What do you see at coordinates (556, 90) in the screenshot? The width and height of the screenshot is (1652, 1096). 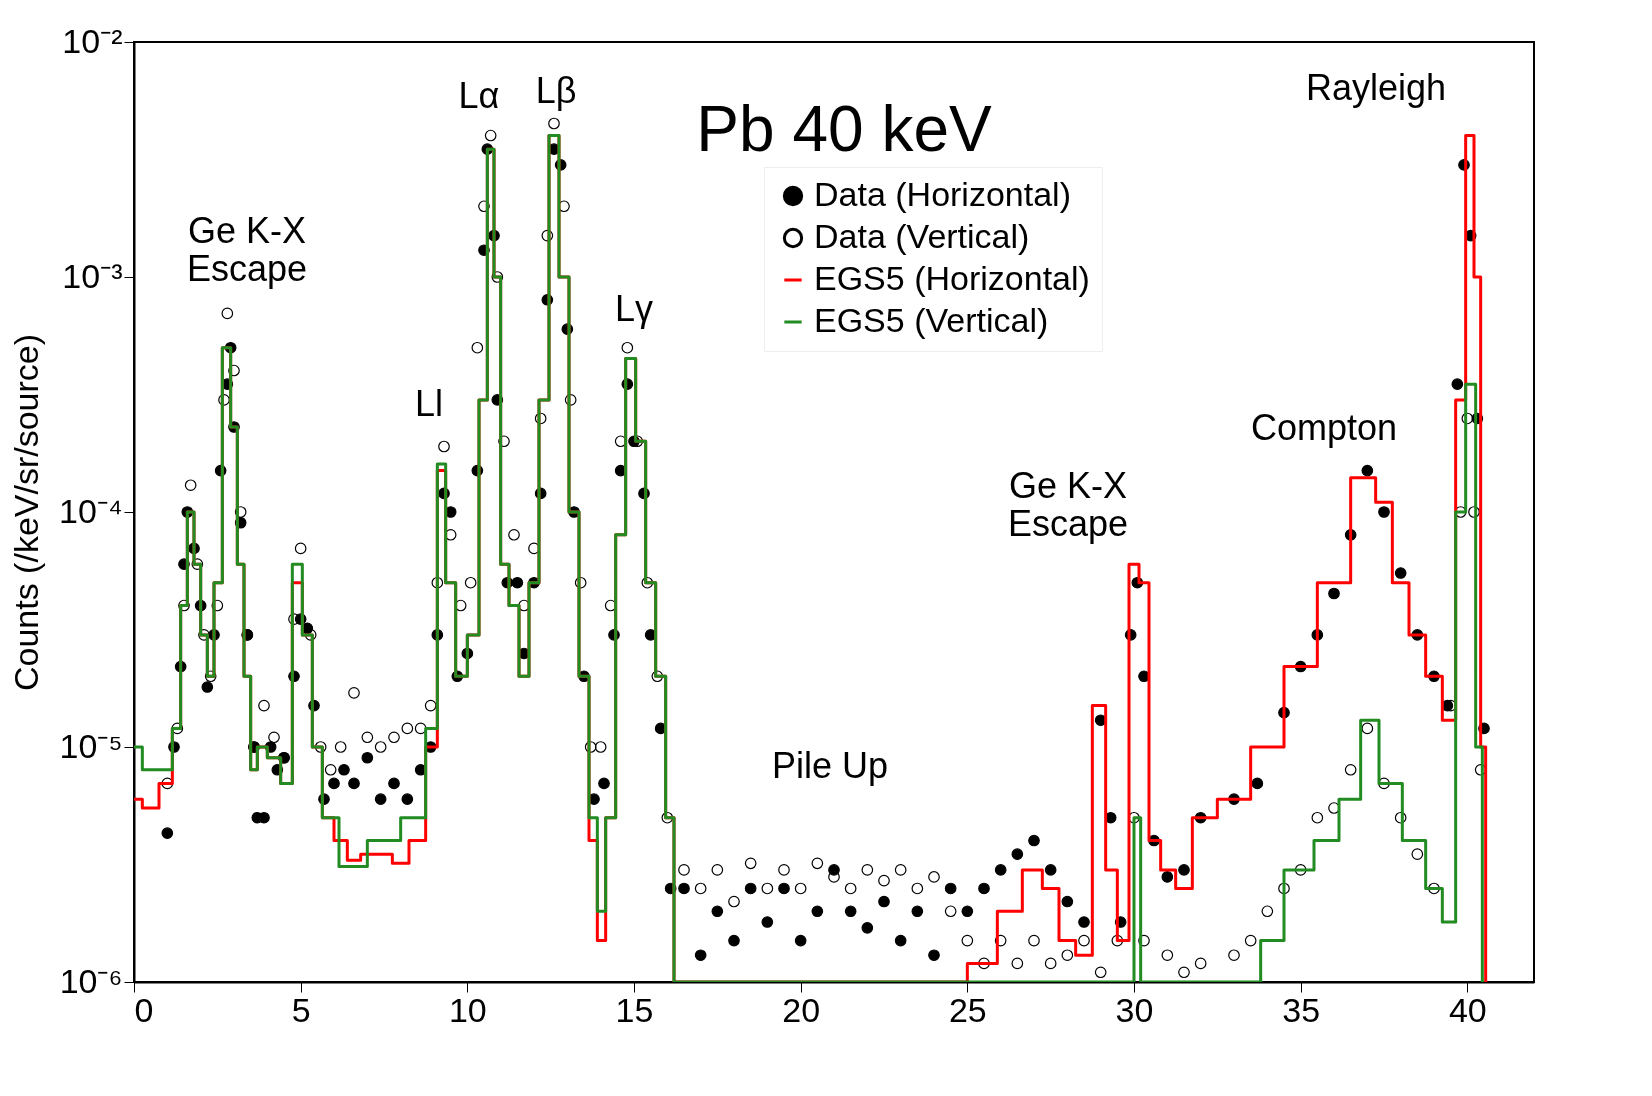 I see `annotation: Lβ` at bounding box center [556, 90].